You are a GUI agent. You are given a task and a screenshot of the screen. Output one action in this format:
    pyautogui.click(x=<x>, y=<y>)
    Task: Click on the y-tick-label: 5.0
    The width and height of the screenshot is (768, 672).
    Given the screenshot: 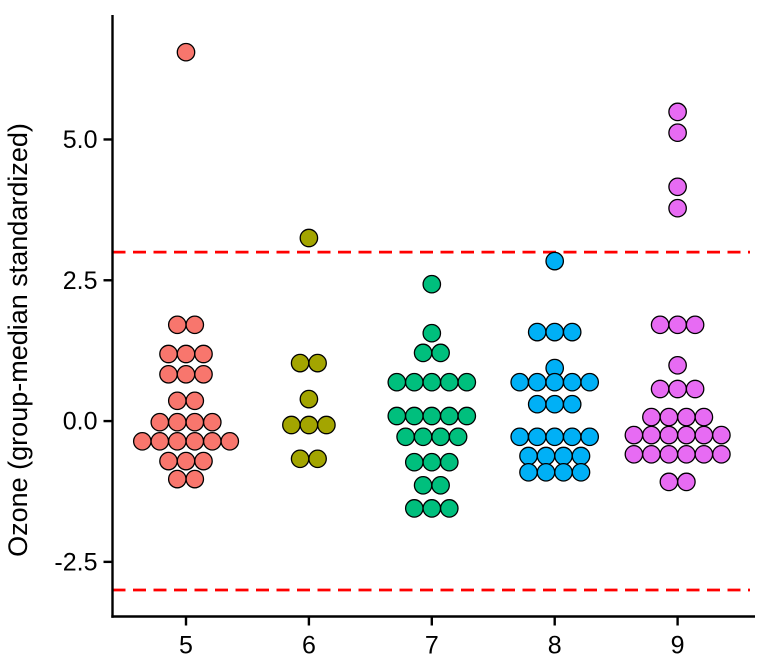 What is the action you would take?
    pyautogui.click(x=80, y=140)
    